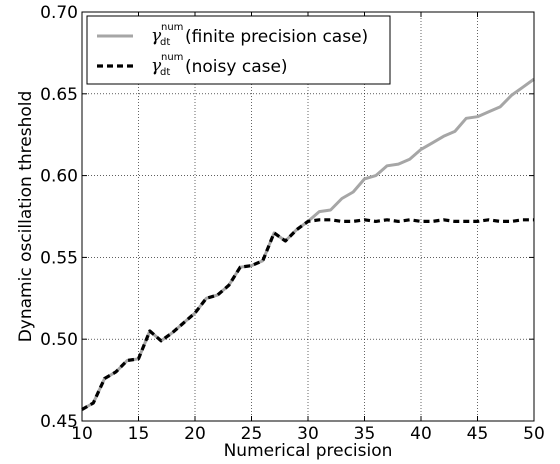 The width and height of the screenshot is (560, 464). What do you see at coordinates (156, 36) in the screenshot?
I see `legend-symbol-finite: γ` at bounding box center [156, 36].